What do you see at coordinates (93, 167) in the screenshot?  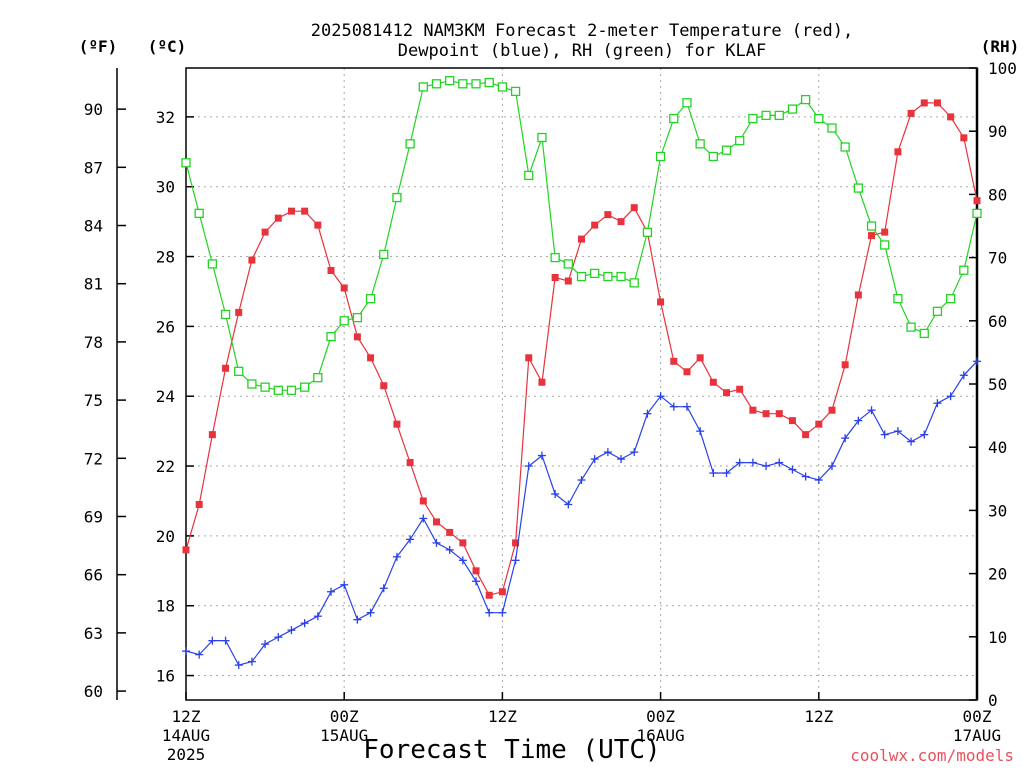 I see `fahrenheit-tick-label: 87` at bounding box center [93, 167].